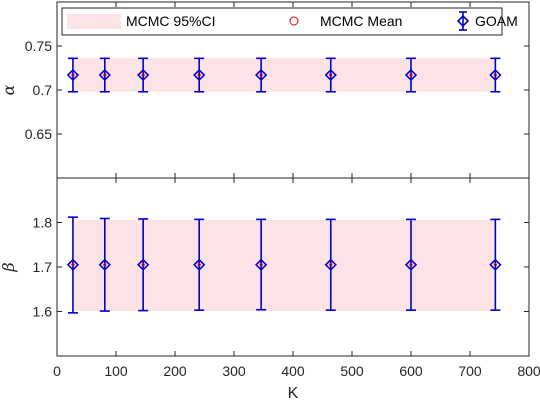  What do you see at coordinates (43, 223) in the screenshot?
I see `panel-2-ytick-label: 1.8` at bounding box center [43, 223].